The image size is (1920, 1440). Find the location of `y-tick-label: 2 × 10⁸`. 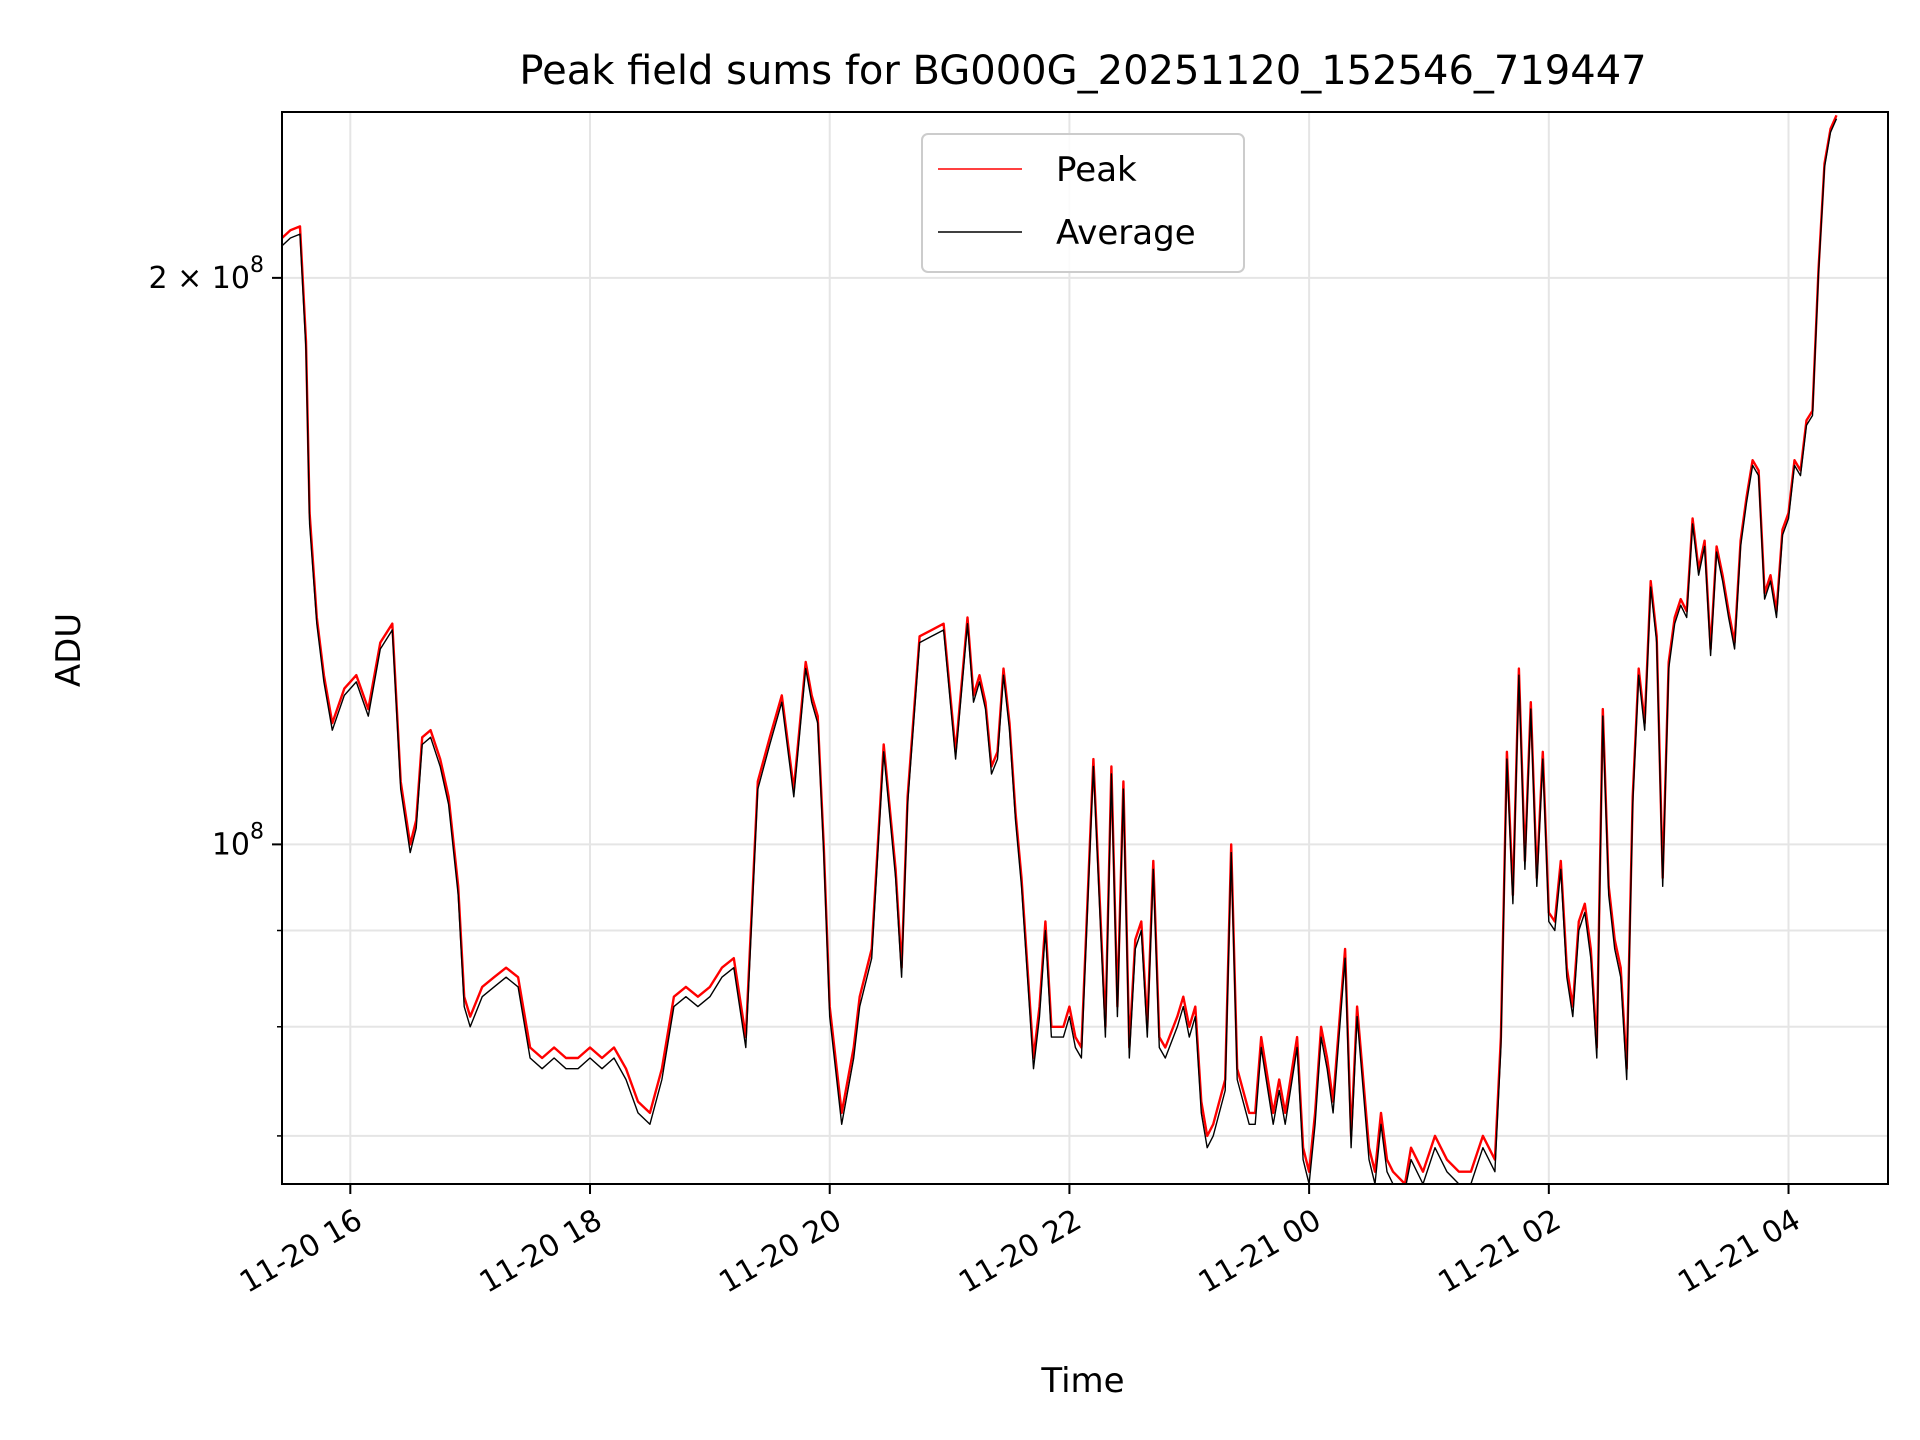

y-tick-label: 2 × 10⁸ is located at coordinates (206, 274).